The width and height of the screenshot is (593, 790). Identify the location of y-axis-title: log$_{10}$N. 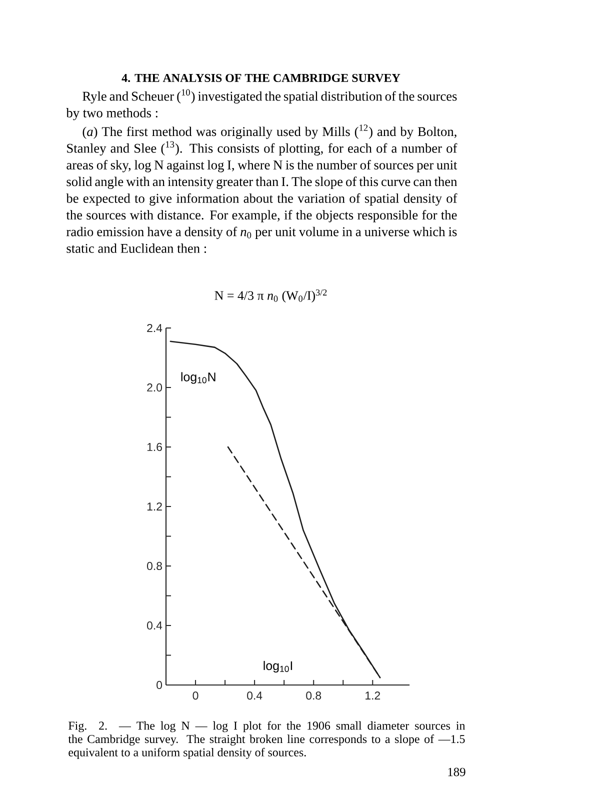
(198, 378).